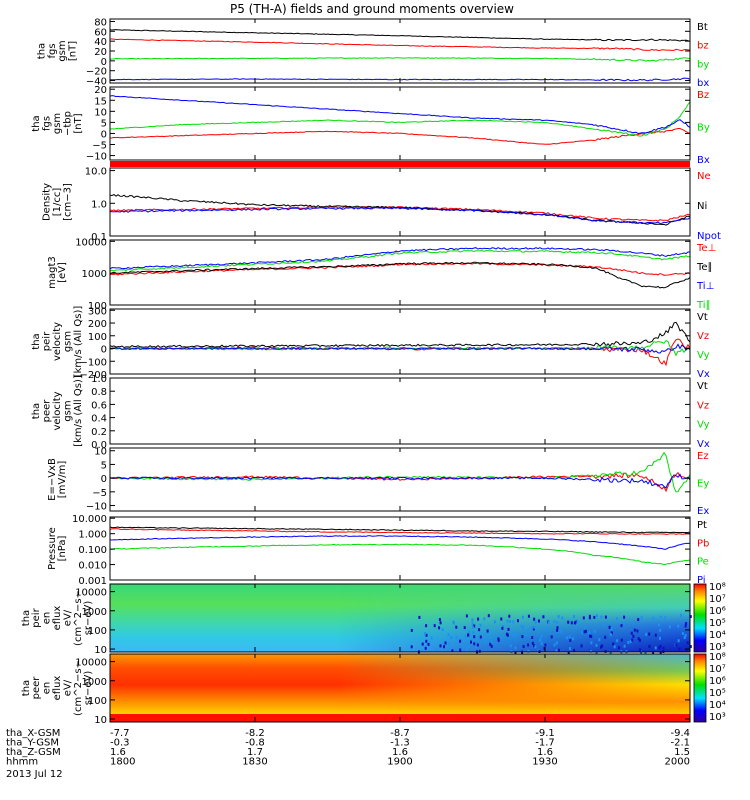 The image size is (750, 800). What do you see at coordinates (400, 530) in the screenshot?
I see `series-line-Pt` at bounding box center [400, 530].